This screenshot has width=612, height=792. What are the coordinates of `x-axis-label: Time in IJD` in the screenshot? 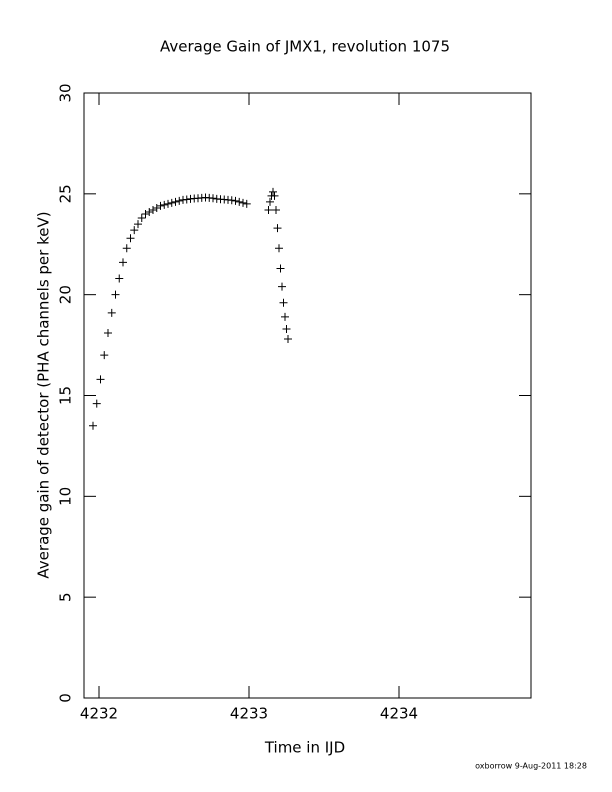 It's located at (304, 748).